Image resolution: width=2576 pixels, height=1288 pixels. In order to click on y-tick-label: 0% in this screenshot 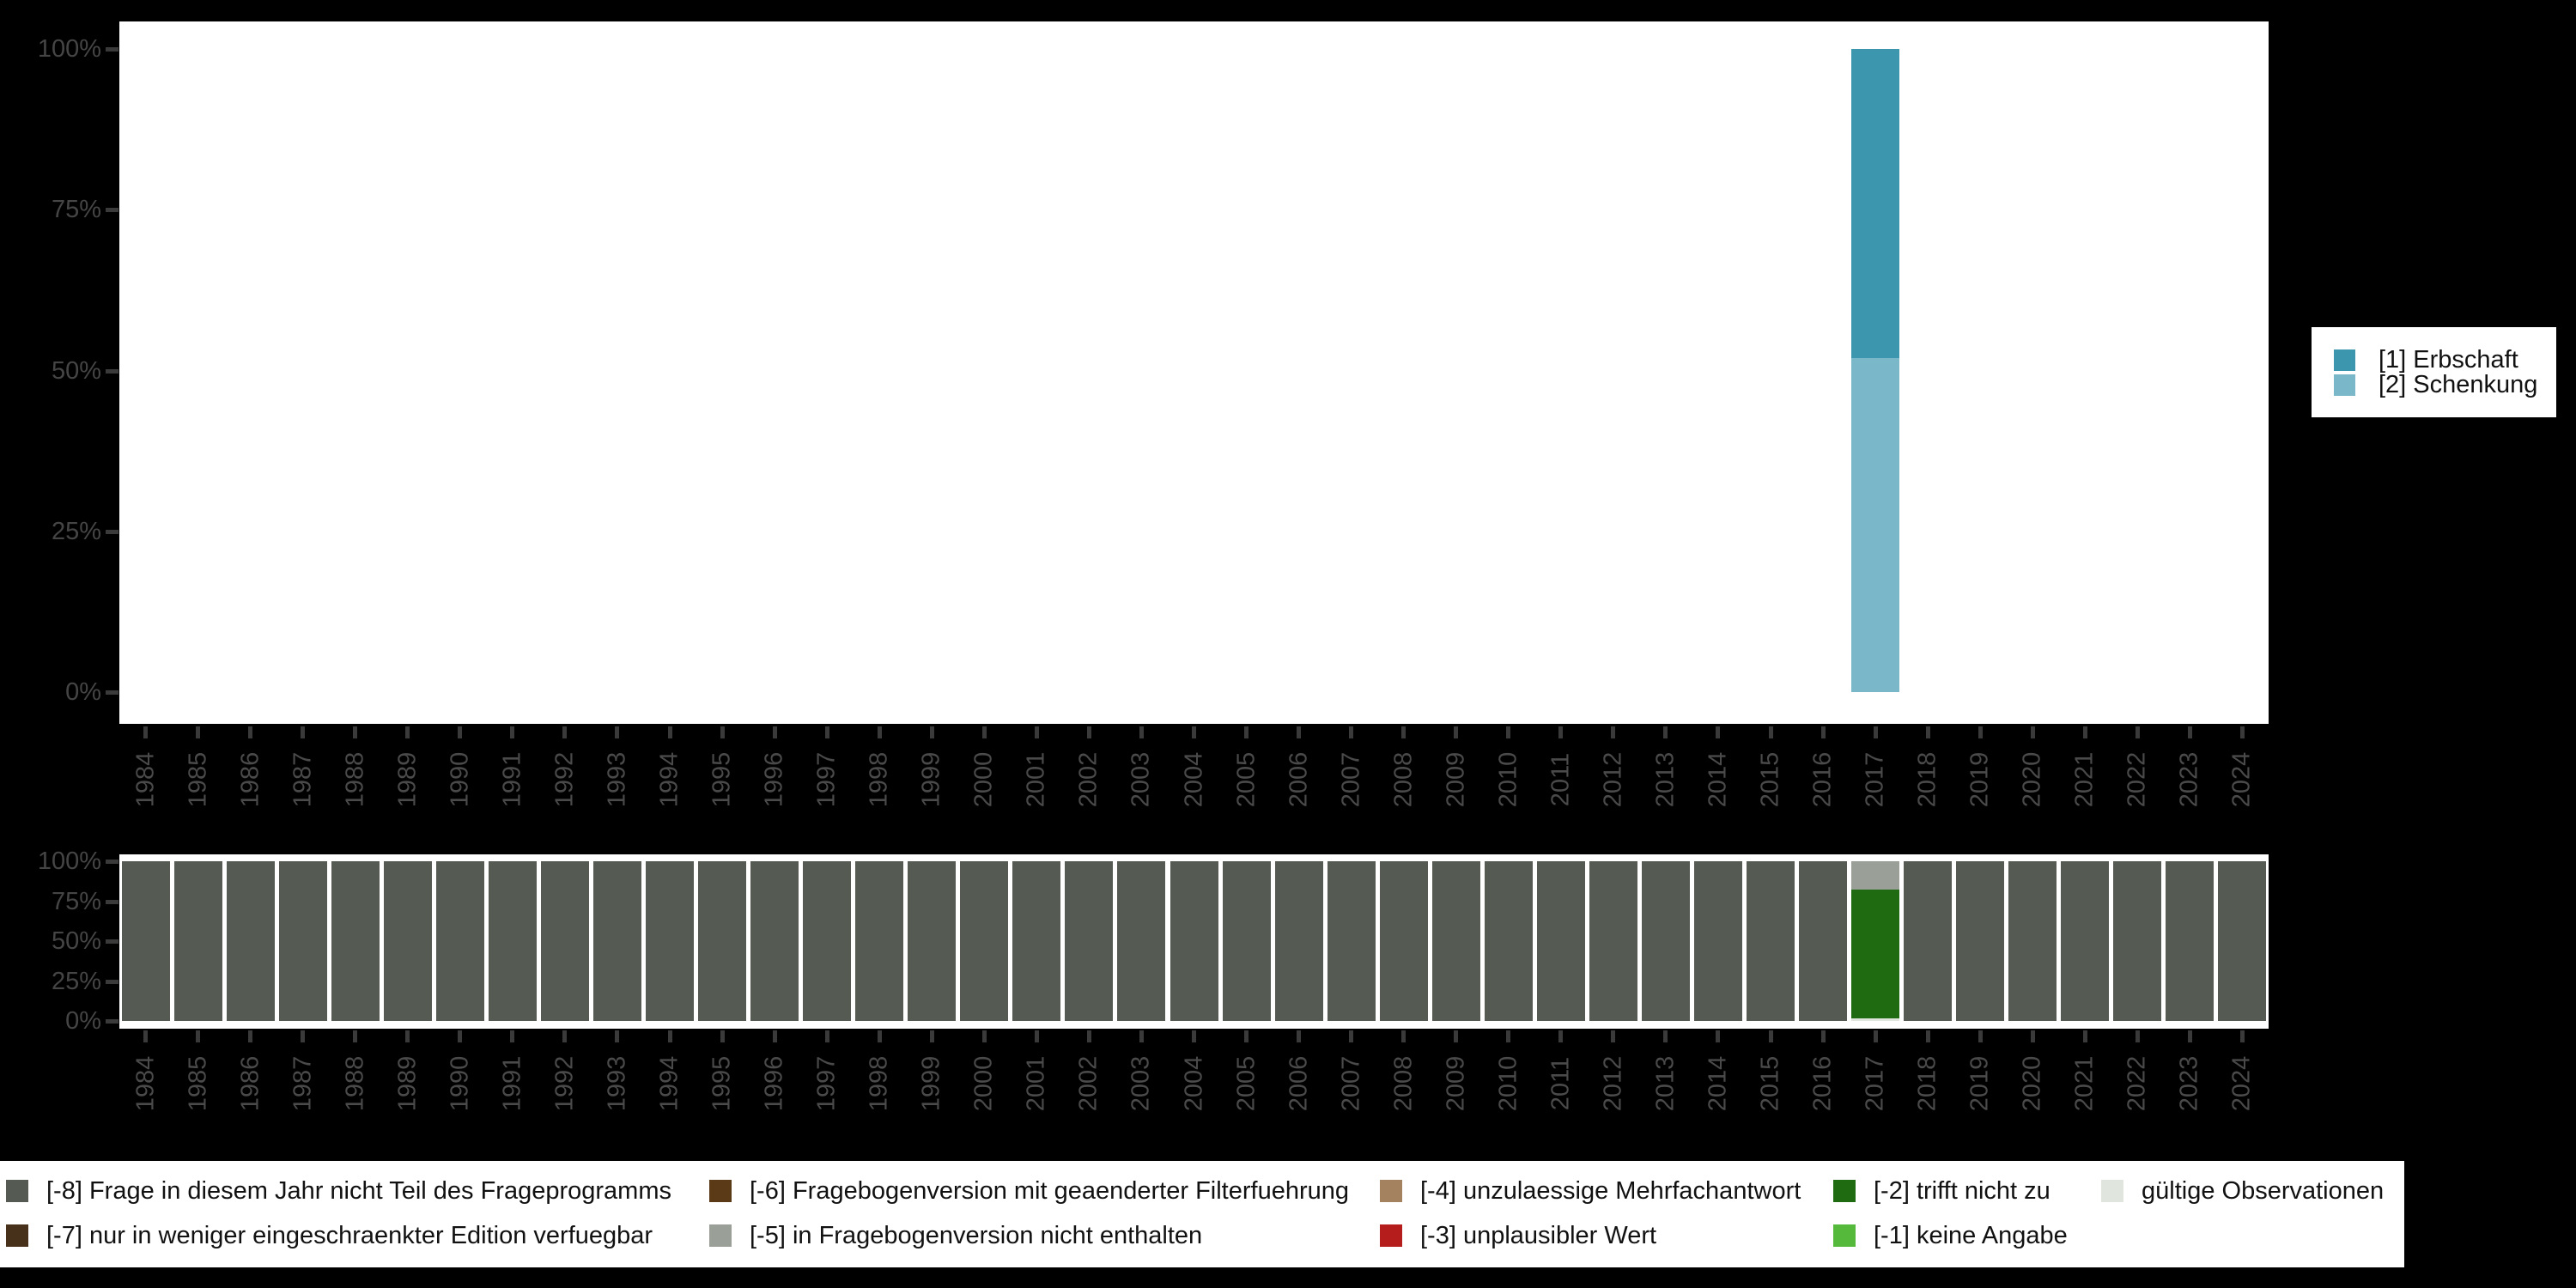, I will do `click(83, 1021)`.